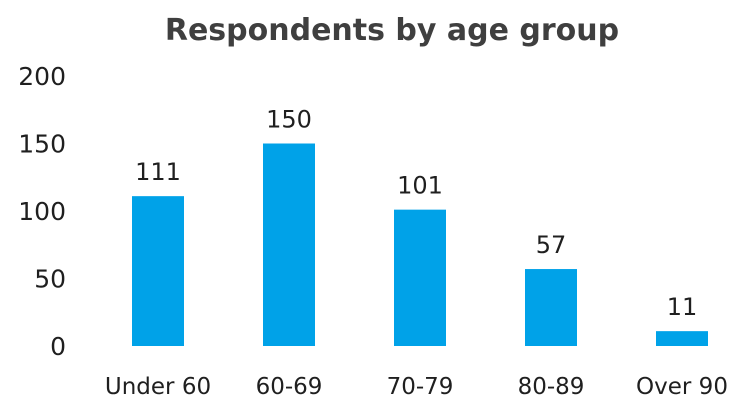 This screenshot has width=740, height=406. I want to click on x-tick-label: 70-79, so click(420, 387).